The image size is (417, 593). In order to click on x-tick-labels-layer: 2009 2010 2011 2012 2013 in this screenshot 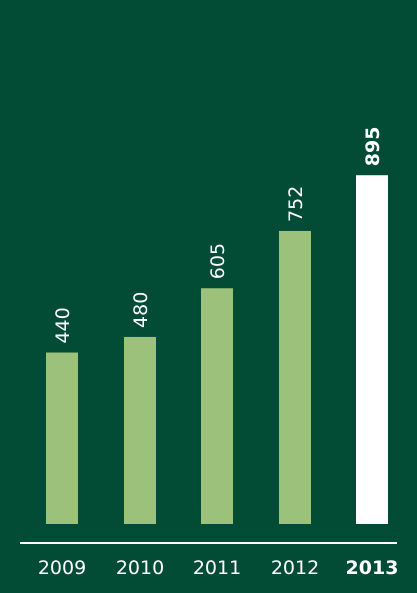, I will do `click(218, 568)`.